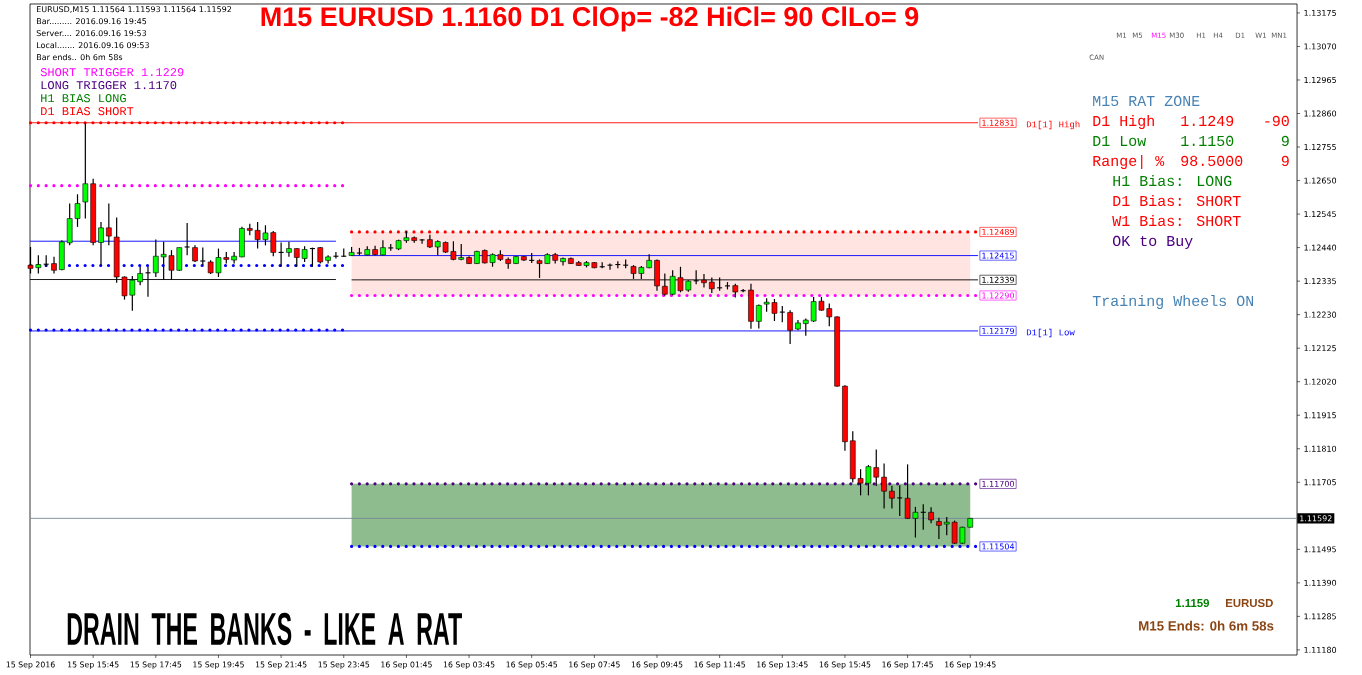  I want to click on annotation: LONG TRIGGER 1.1170, so click(109, 85).